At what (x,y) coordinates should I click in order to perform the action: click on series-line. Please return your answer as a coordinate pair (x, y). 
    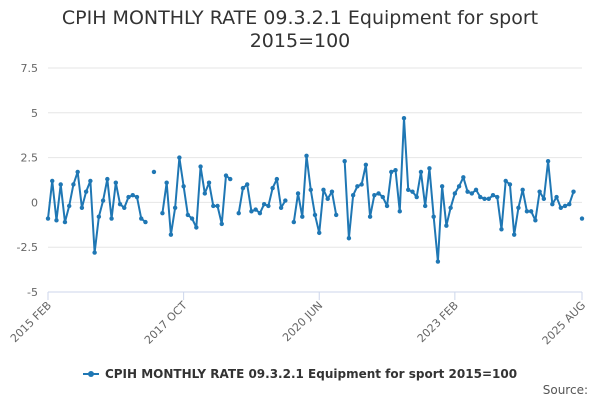
    Looking at the image, I should click on (315, 194).